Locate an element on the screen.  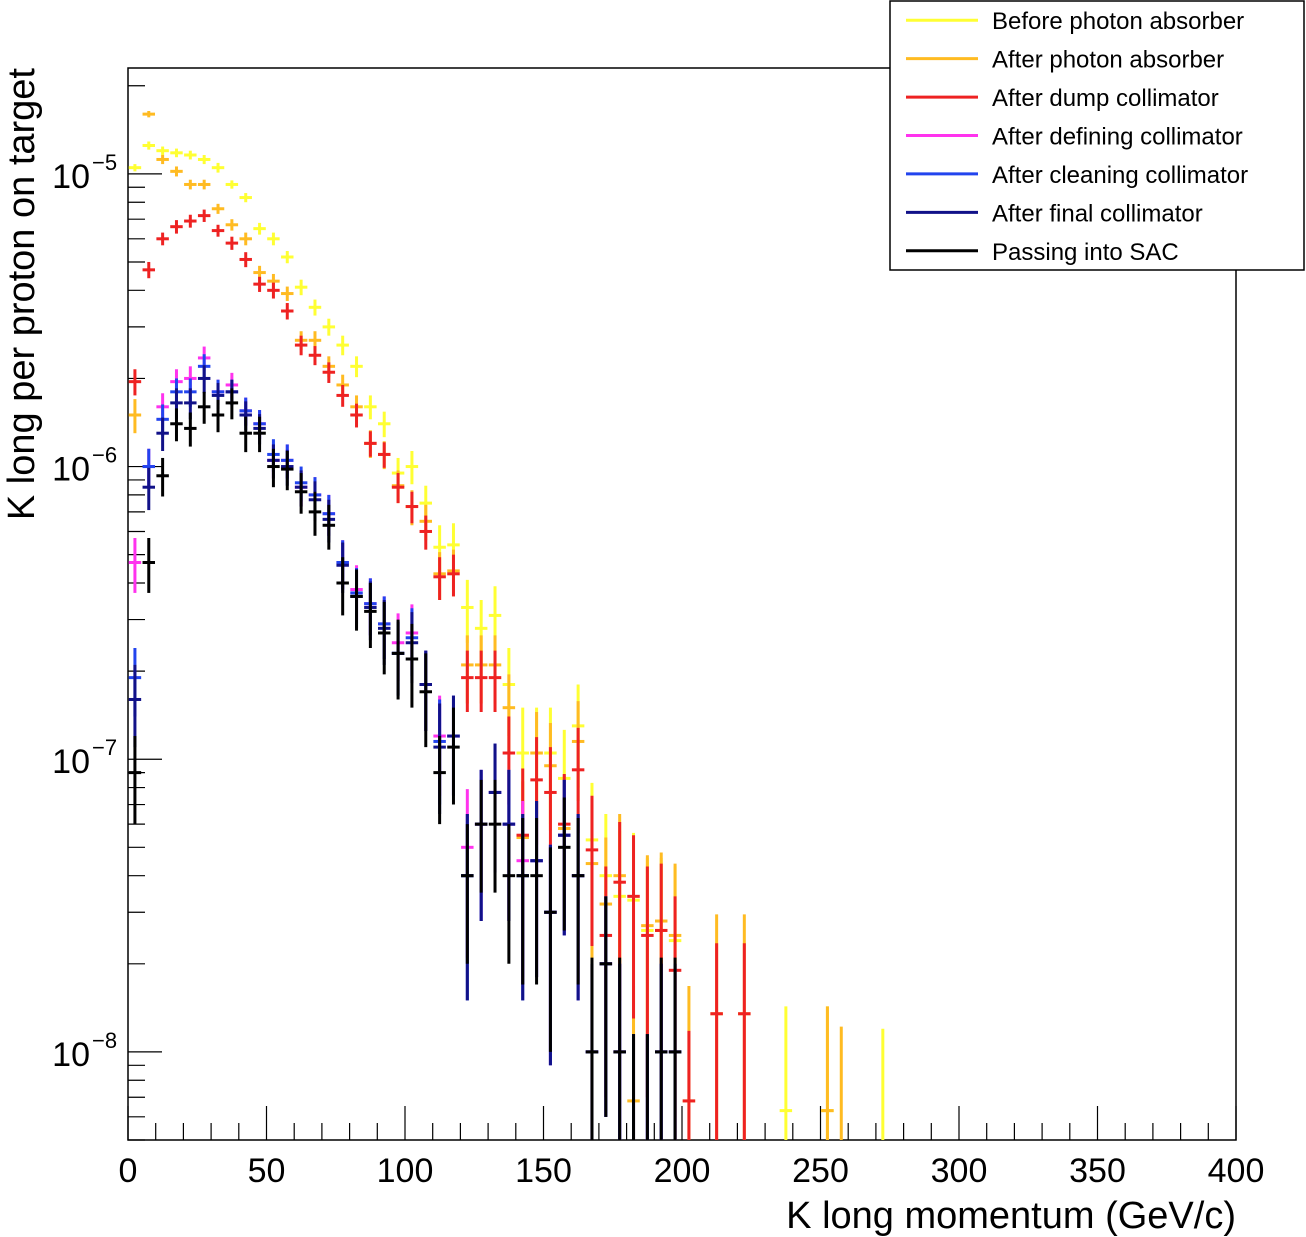
x-axis-title: K long momentum (GeV/c) is located at coordinates (1011, 1216).